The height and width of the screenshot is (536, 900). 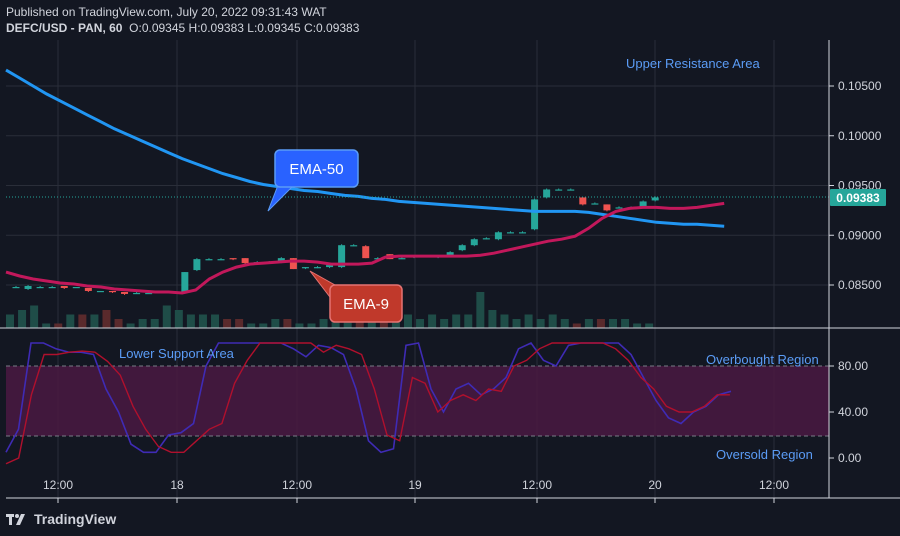 What do you see at coordinates (655, 485) in the screenshot?
I see `time-tick-label: 20` at bounding box center [655, 485].